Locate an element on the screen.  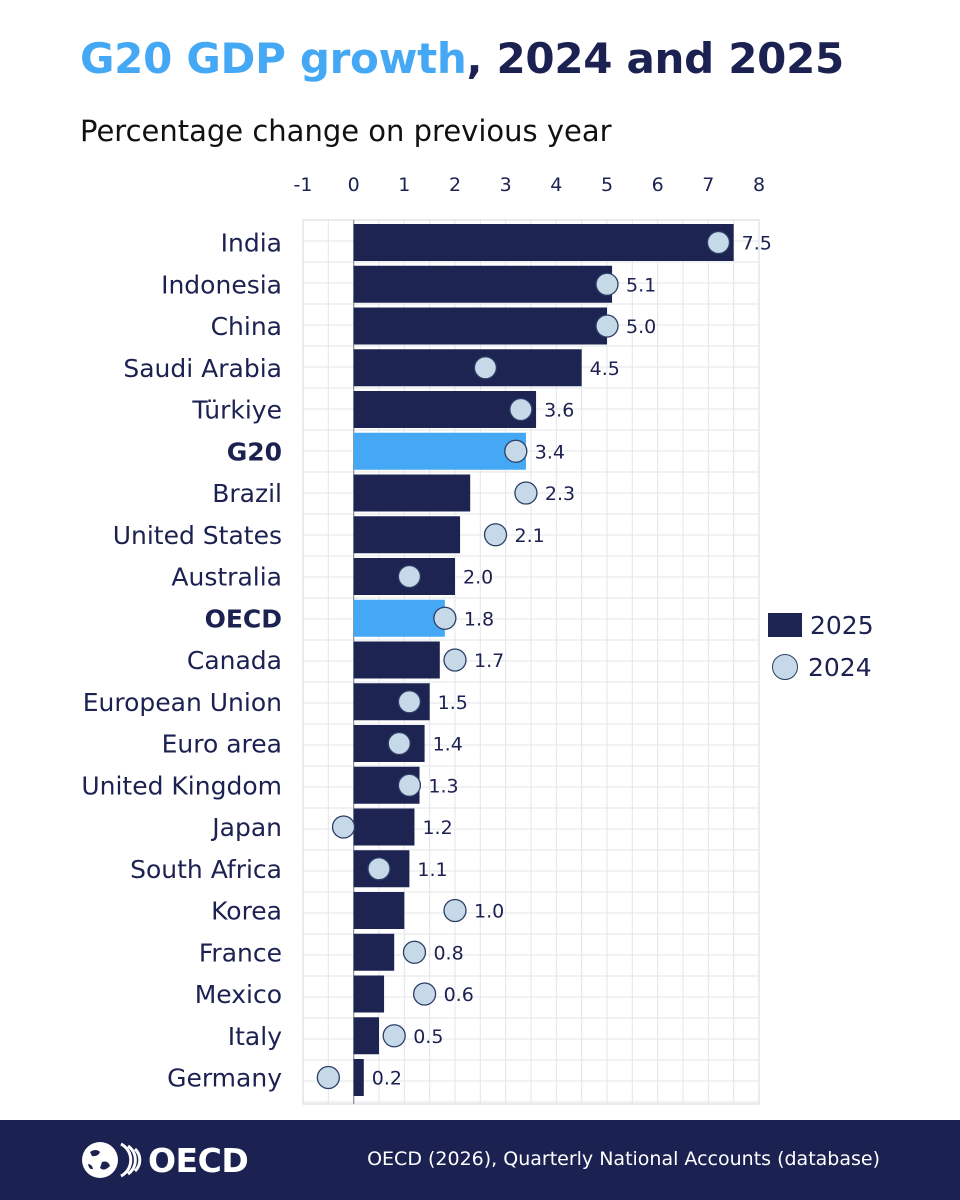
x-tick-label: 4 is located at coordinates (556, 185).